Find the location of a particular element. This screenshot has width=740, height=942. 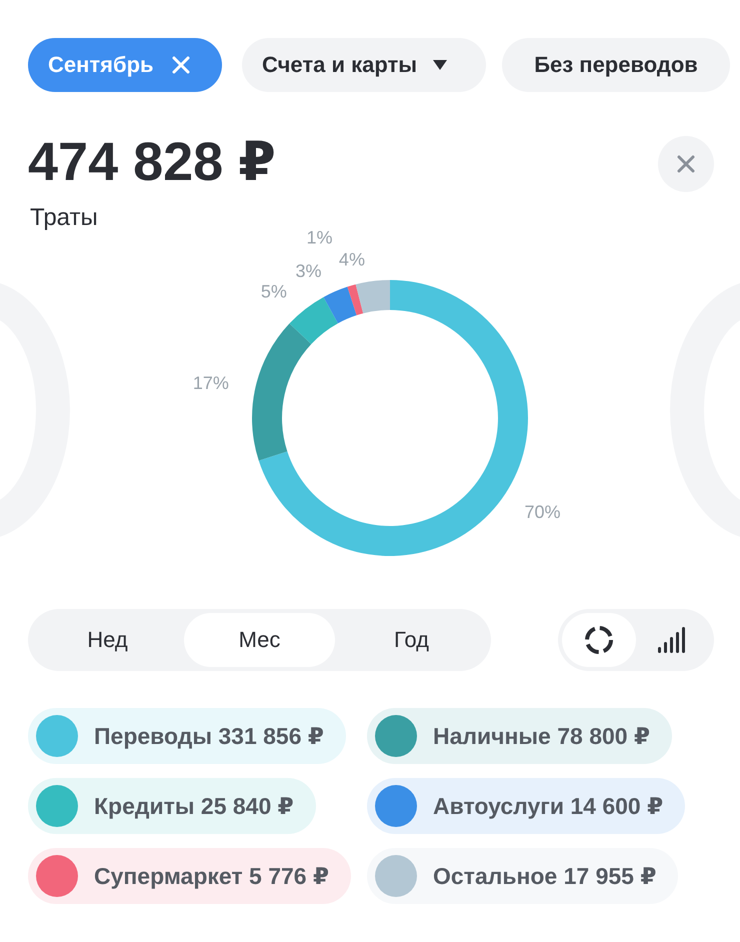

legend-label: Остальное 17 955 ₽ is located at coordinates (544, 876).